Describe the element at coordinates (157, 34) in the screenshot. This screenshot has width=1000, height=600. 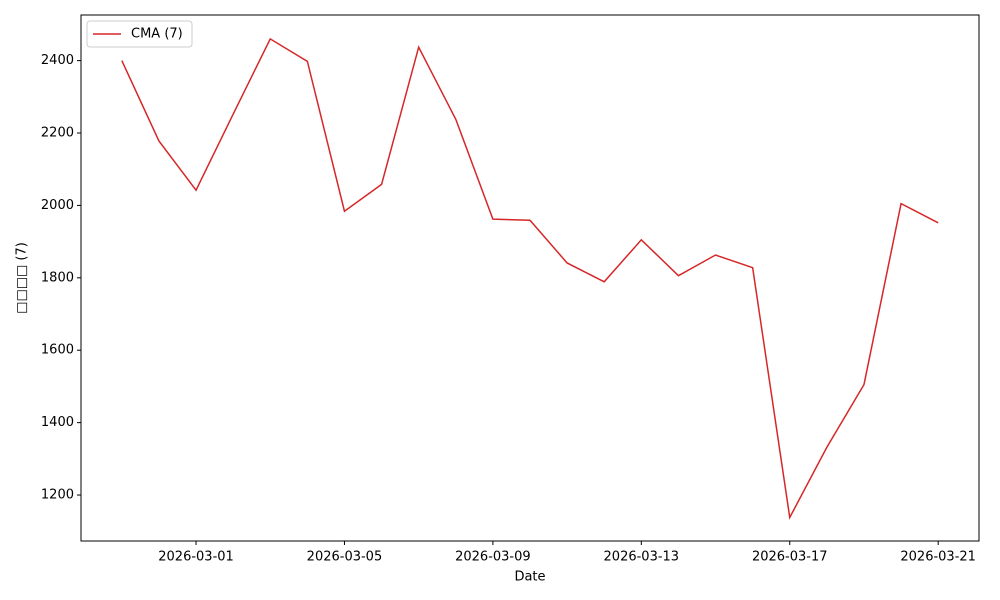
I see `legend-label: CMA (7)` at that location.